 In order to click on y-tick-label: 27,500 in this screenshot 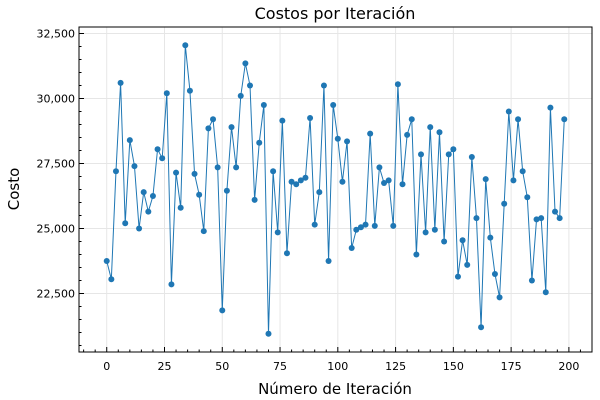, I will do `click(56, 164)`.